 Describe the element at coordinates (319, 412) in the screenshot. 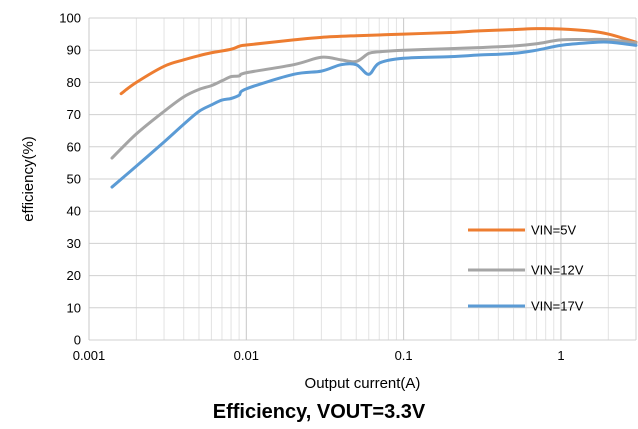

I see `chart-title: Efficiency, VOUT=3.3V` at that location.